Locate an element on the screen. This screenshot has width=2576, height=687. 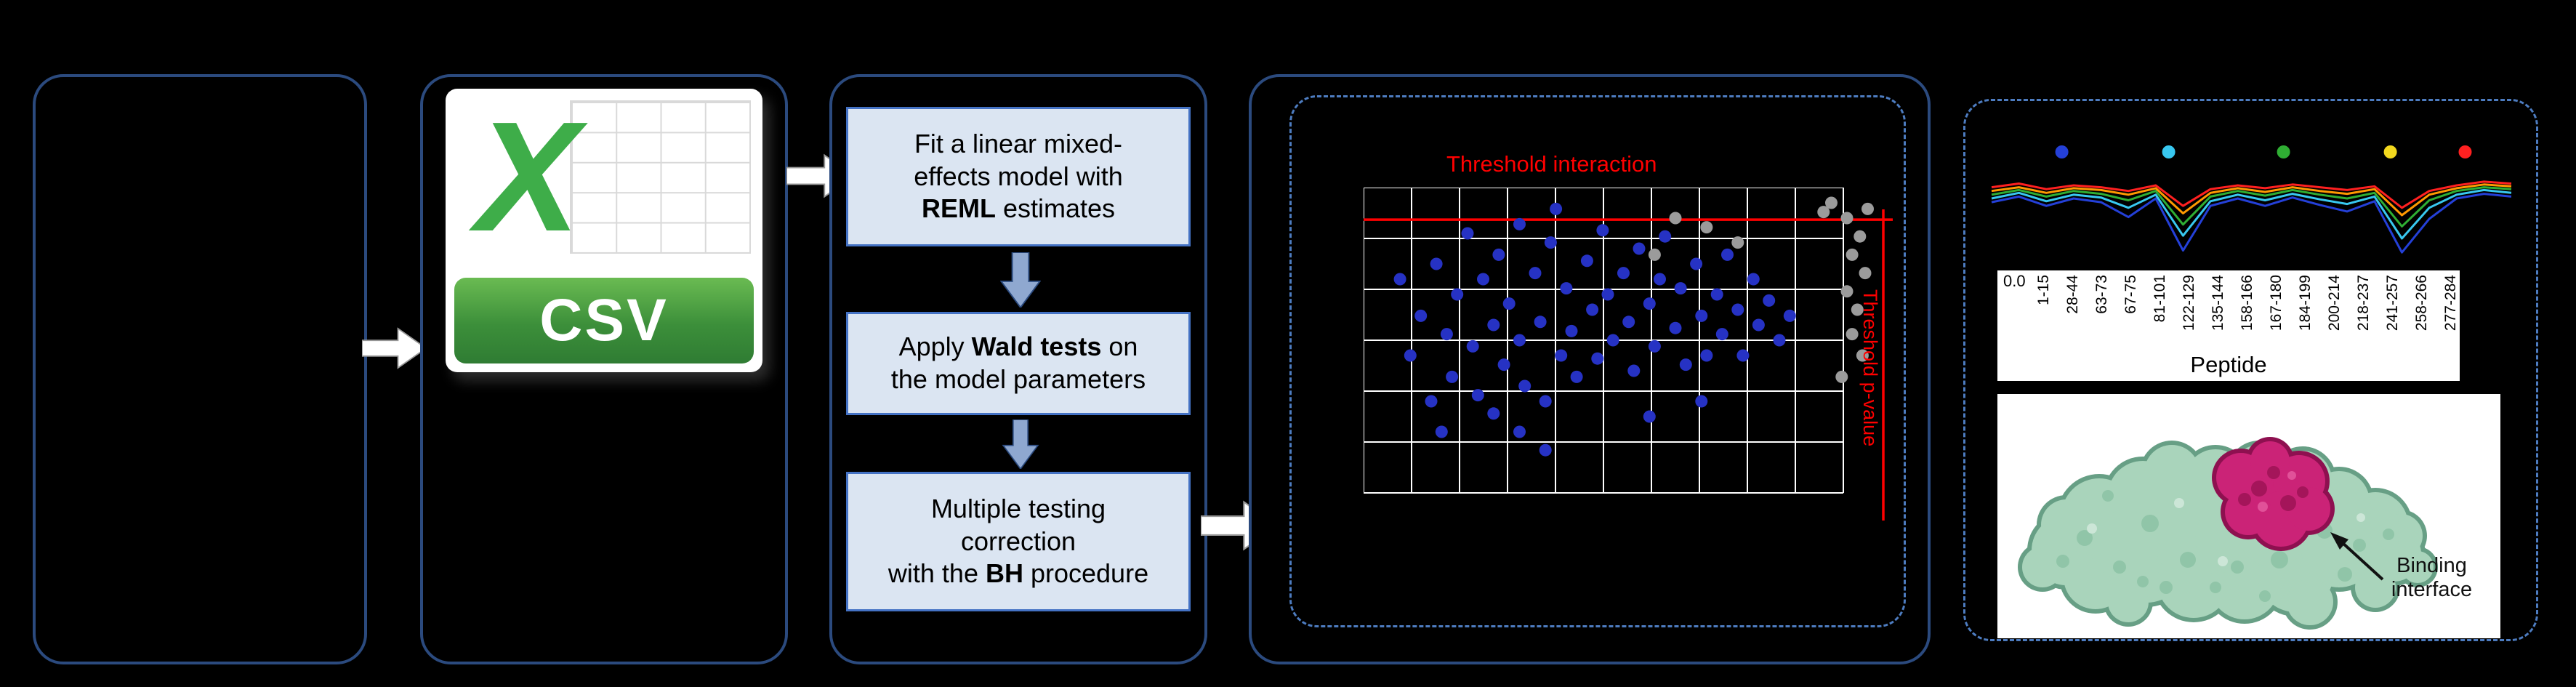
peptide-tick-label: 218-237 is located at coordinates (2363, 303).